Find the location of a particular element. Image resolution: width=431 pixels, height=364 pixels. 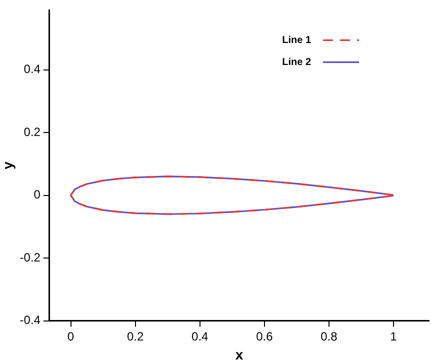

x-tick-label: 1 is located at coordinates (394, 336).